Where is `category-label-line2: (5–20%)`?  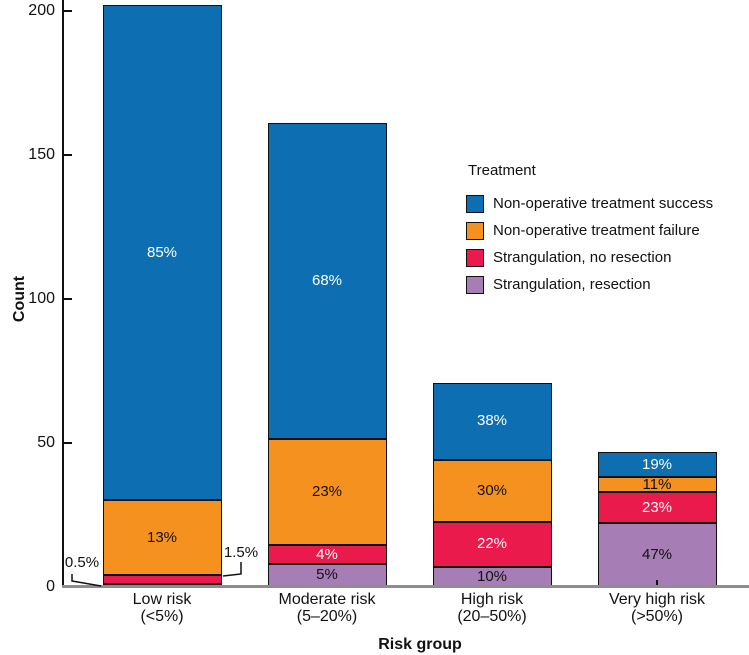 category-label-line2: (5–20%) is located at coordinates (327, 616).